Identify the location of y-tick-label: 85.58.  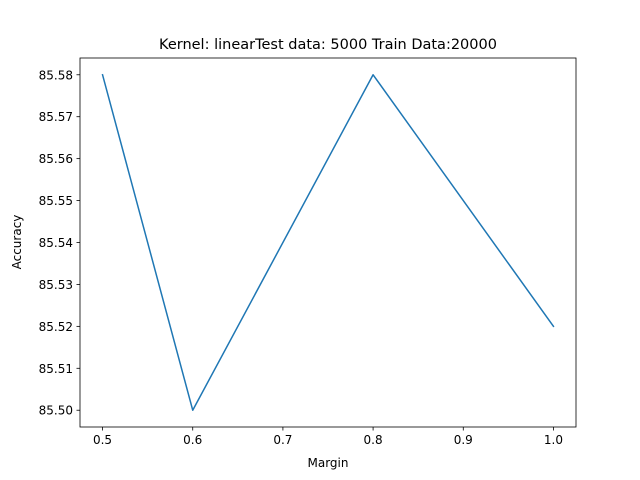
(56, 75).